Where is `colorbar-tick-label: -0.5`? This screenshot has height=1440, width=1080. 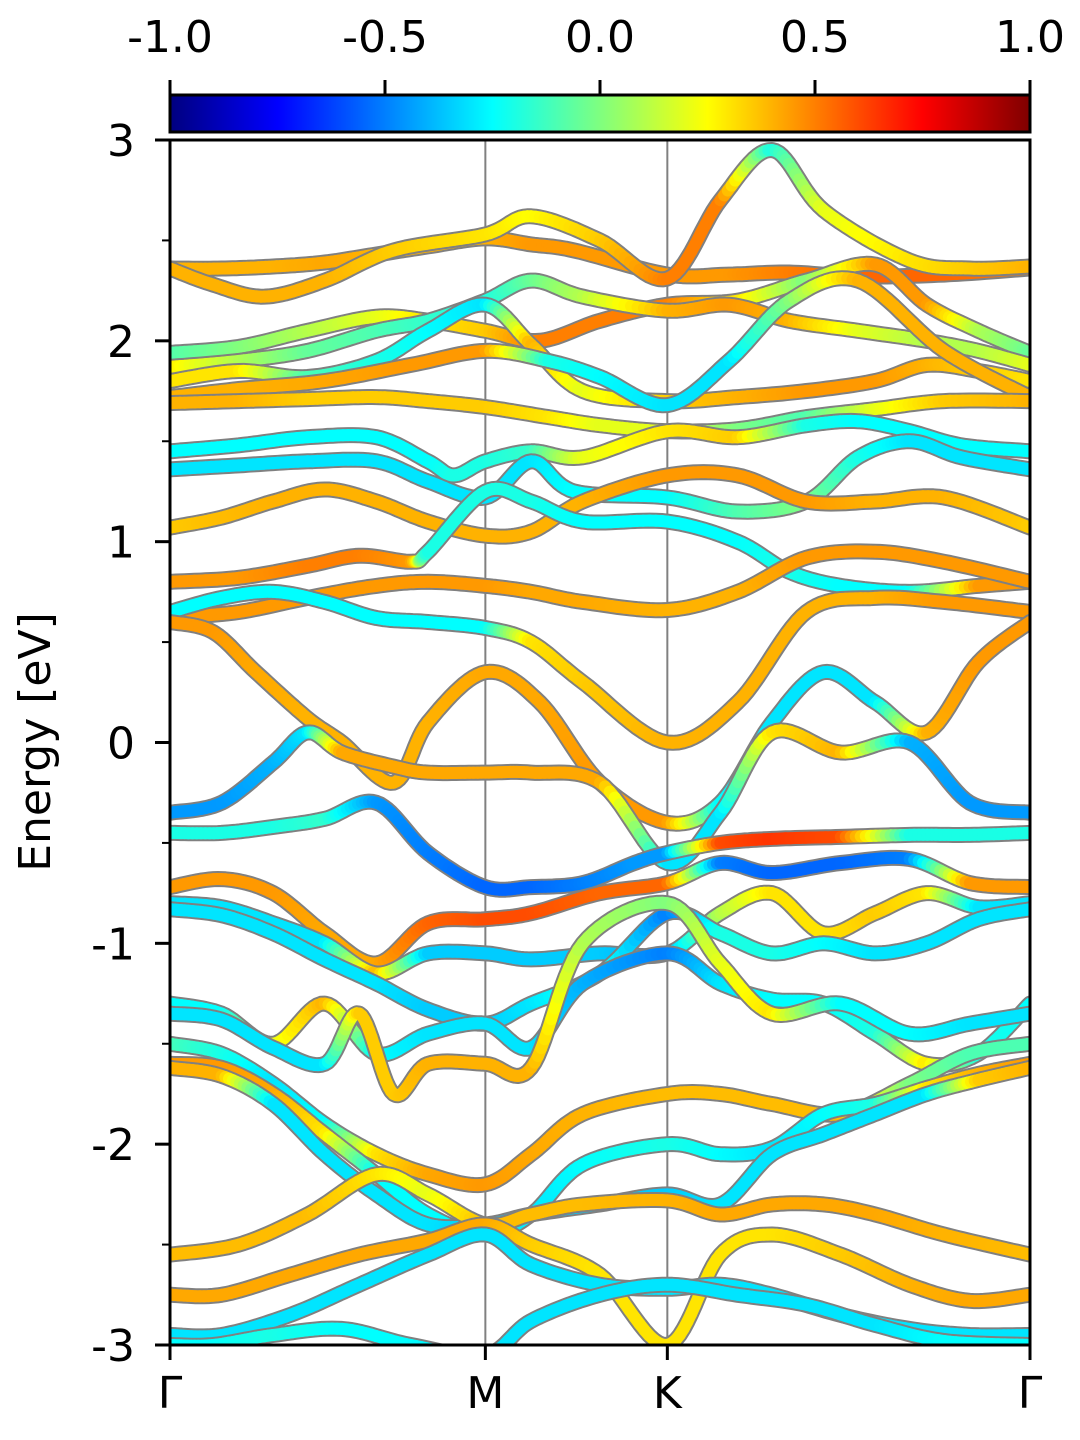 colorbar-tick-label: -0.5 is located at coordinates (385, 37).